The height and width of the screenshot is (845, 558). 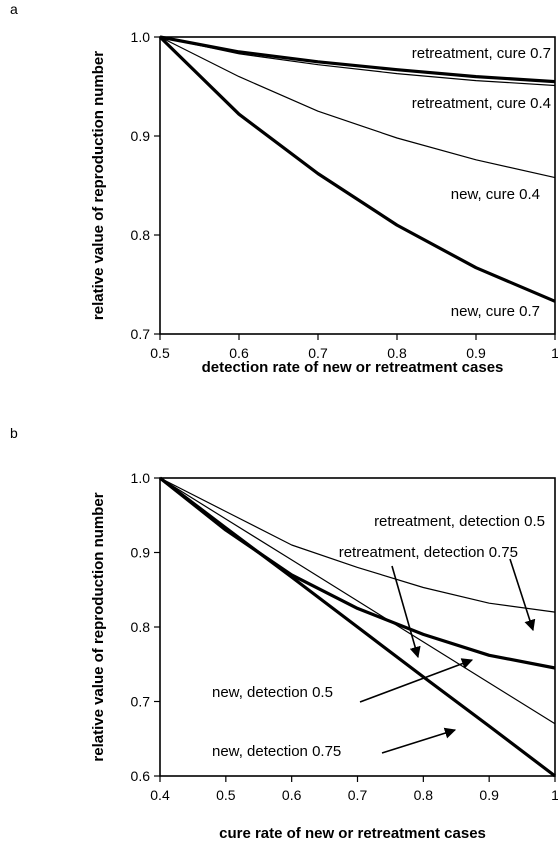 I want to click on series-annotation: retreatment, cure 0.4, so click(x=481, y=103).